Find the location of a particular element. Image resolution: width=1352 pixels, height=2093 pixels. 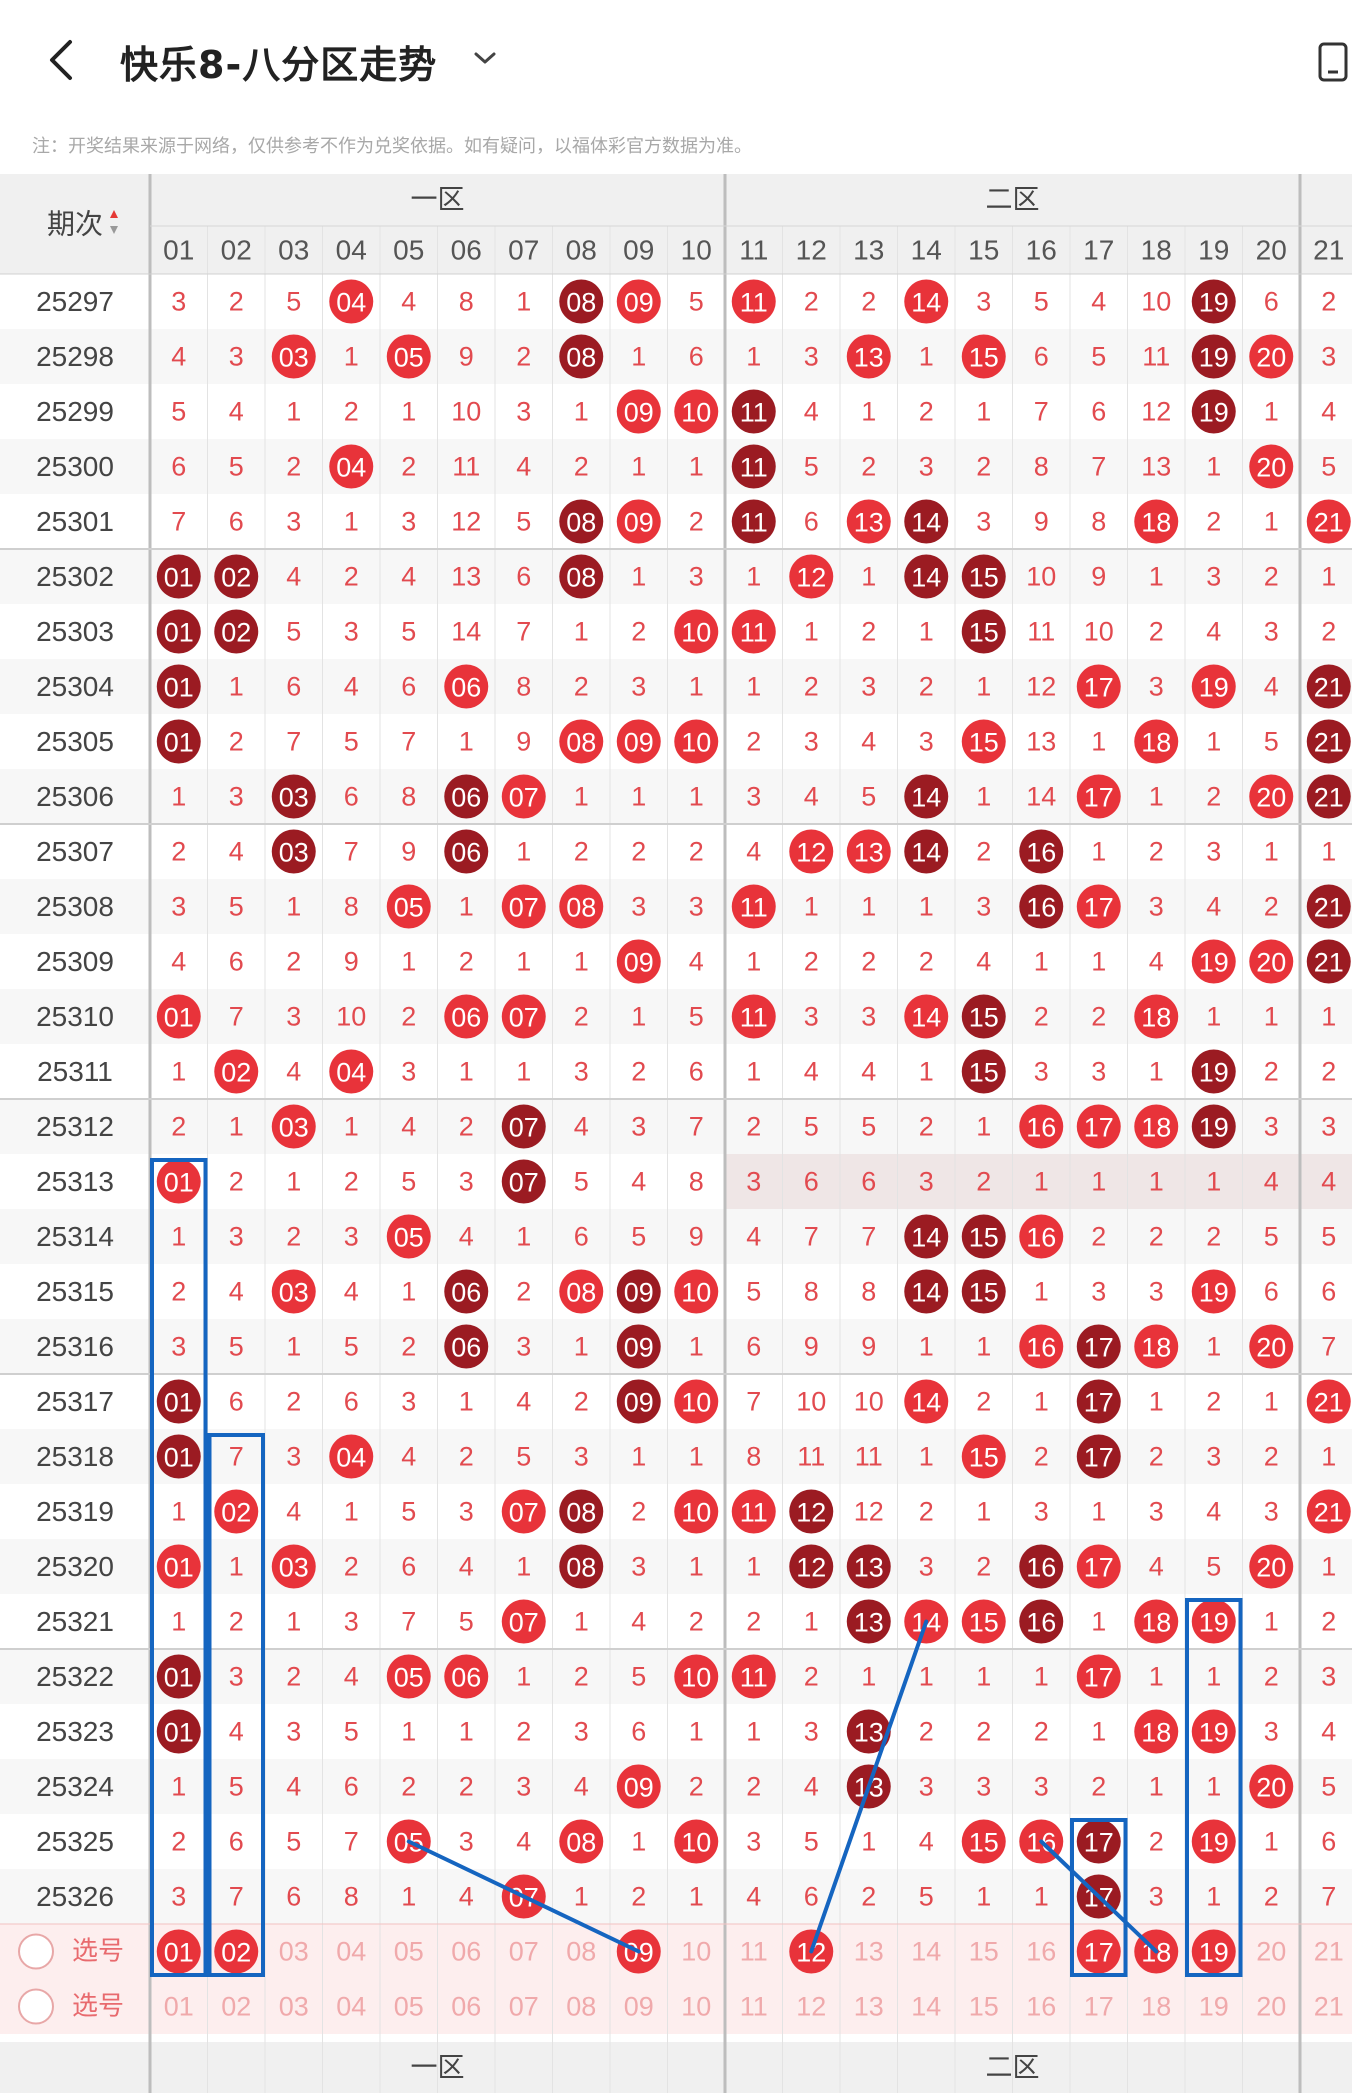

draw-ball-number: 03 is located at coordinates (294, 358).